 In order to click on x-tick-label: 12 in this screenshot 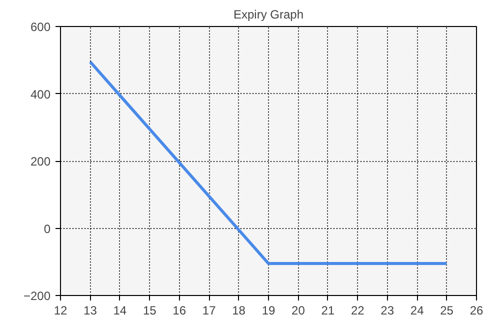, I will do `click(61, 311)`.